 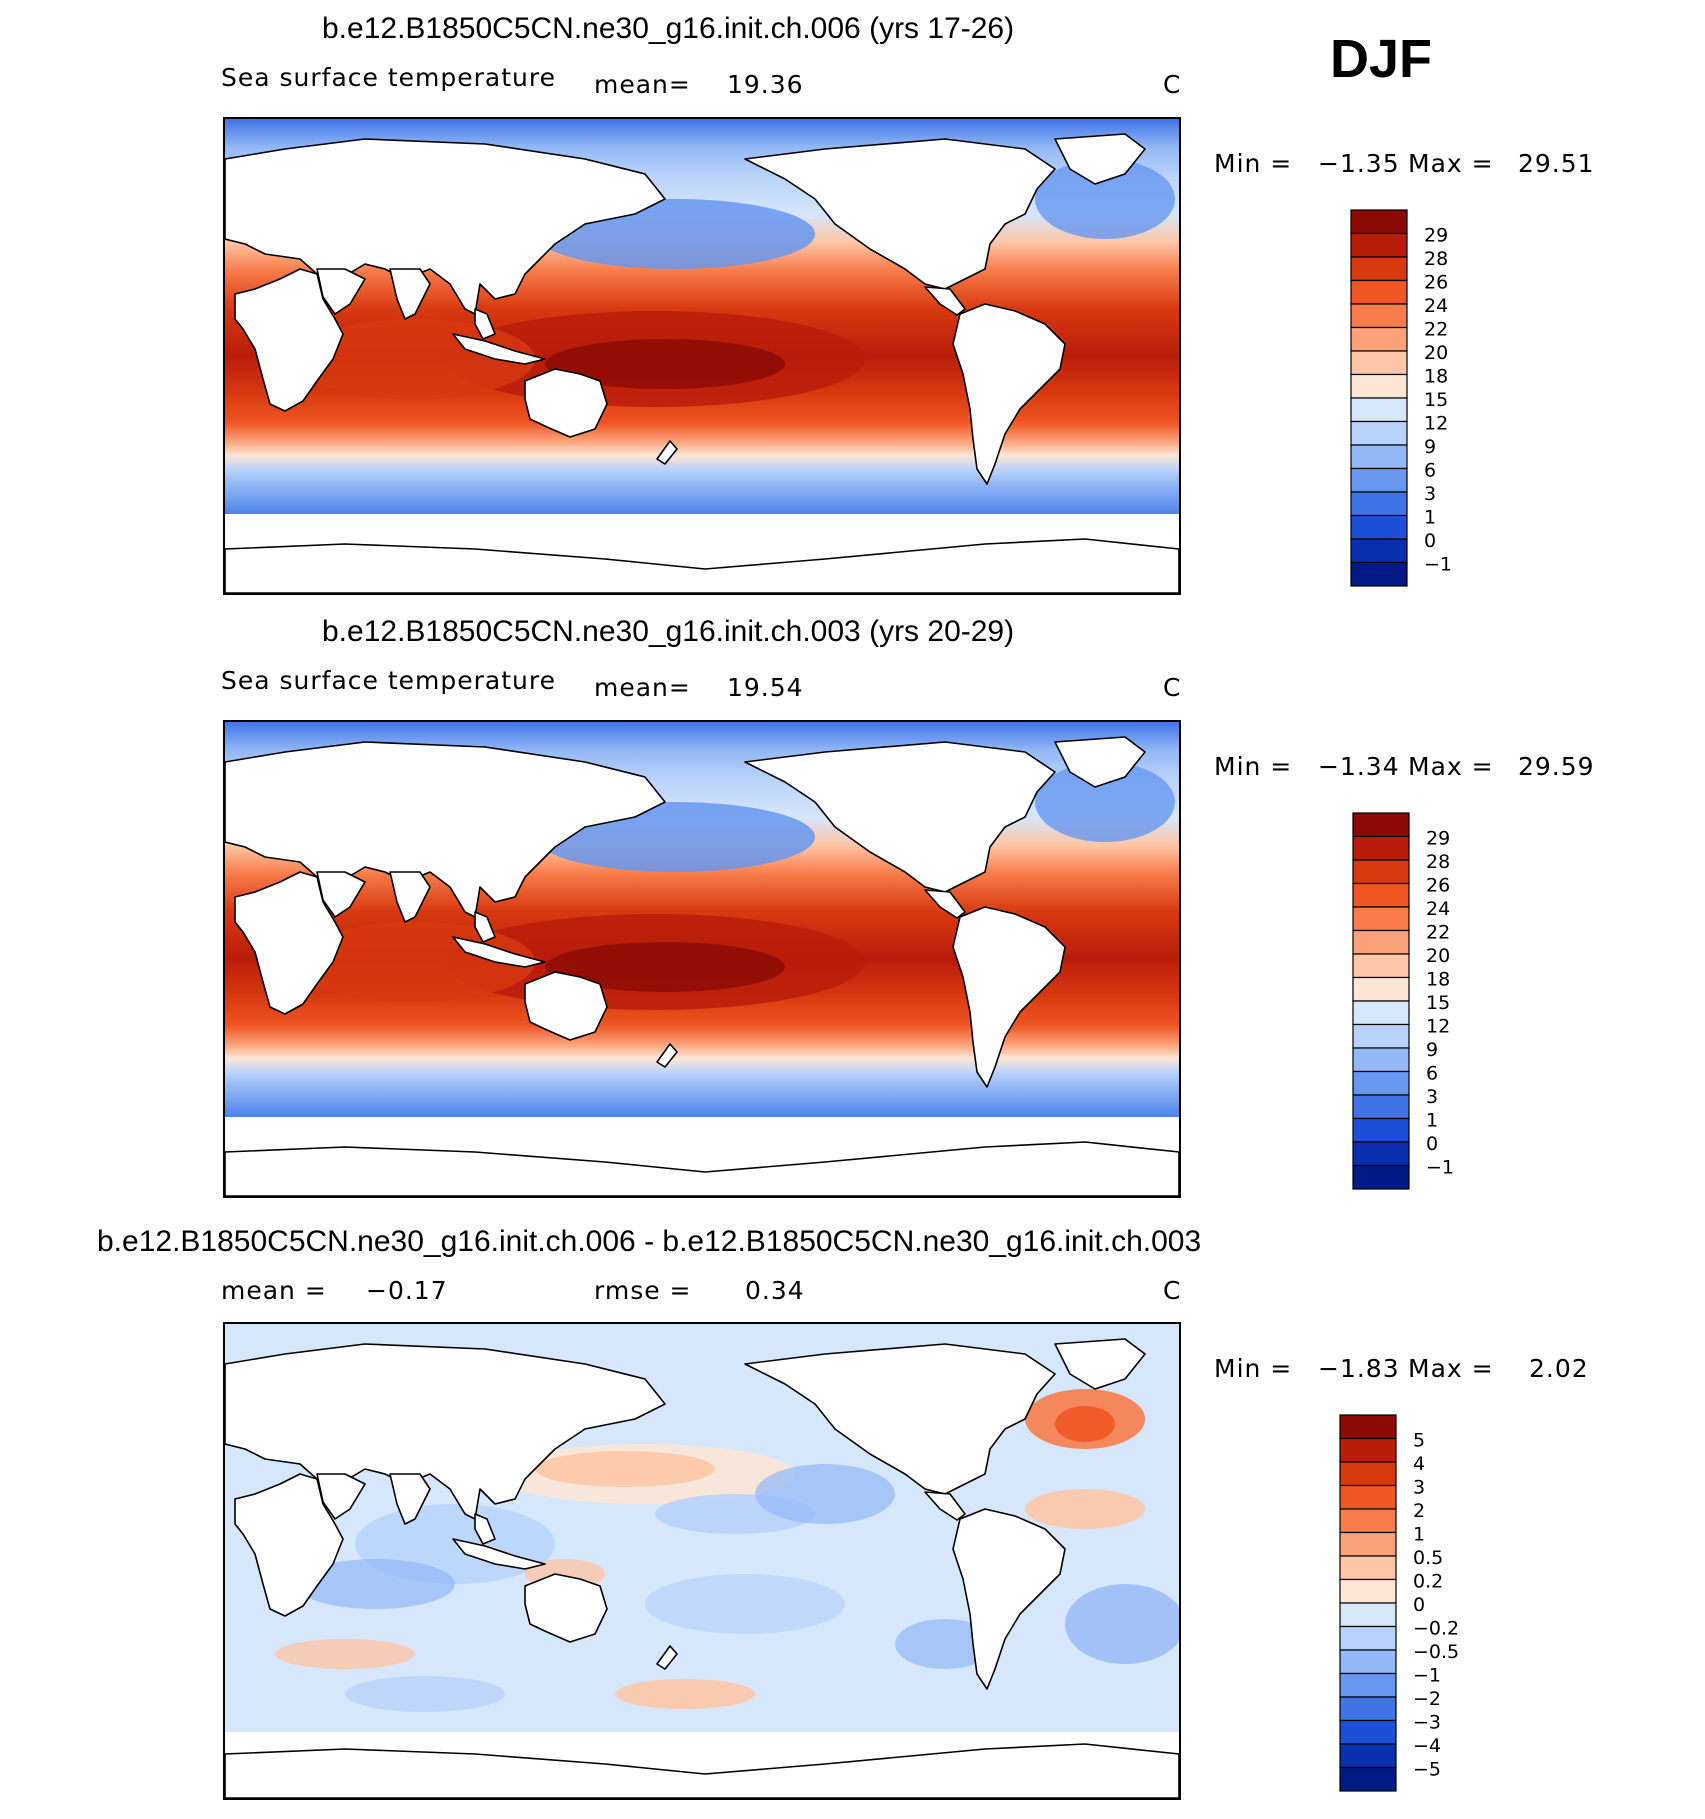 I want to click on land-africa, so click(x=289, y=943).